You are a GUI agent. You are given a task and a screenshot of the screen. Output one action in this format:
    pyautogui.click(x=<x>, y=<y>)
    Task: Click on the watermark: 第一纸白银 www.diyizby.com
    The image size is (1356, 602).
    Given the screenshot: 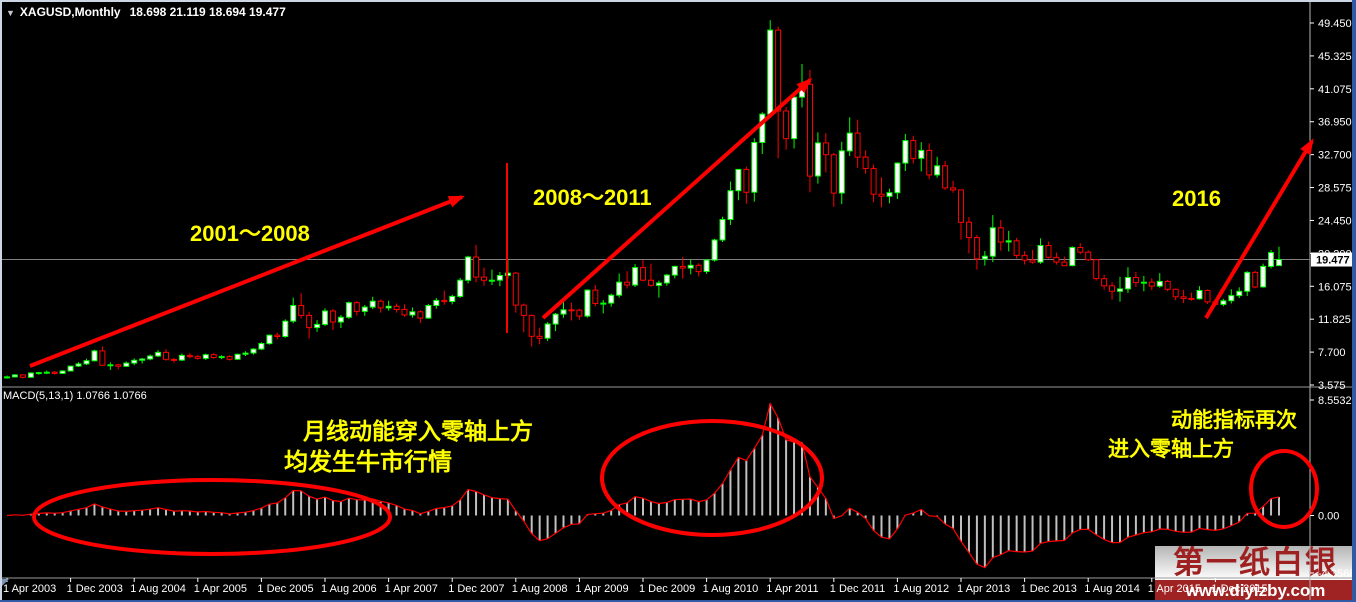 What is the action you would take?
    pyautogui.click(x=1255, y=574)
    